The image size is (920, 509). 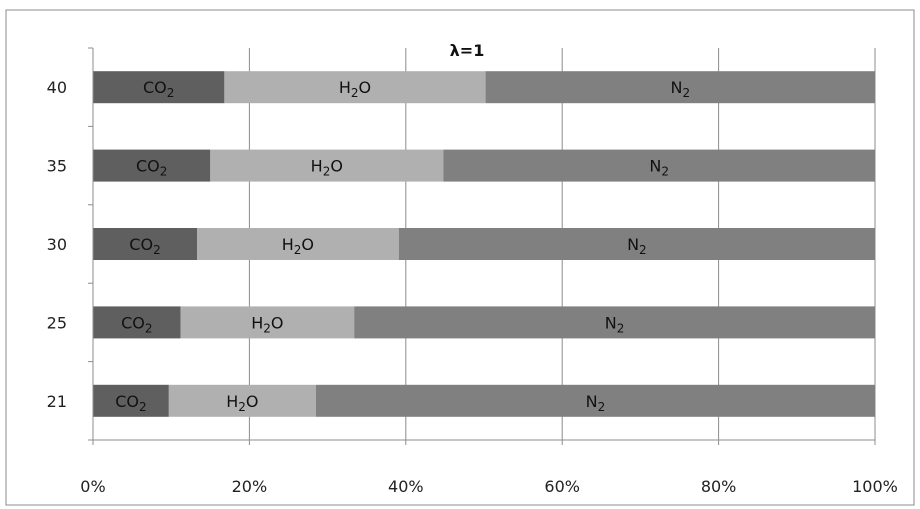 What do you see at coordinates (92, 486) in the screenshot?
I see `x-tick-label: 0%` at bounding box center [92, 486].